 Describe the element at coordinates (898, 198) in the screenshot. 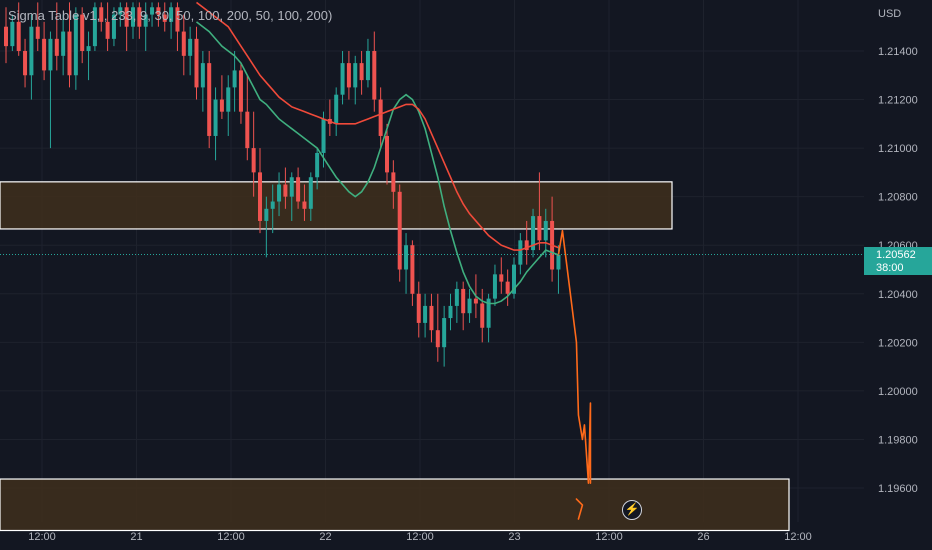

I see `y-tick-label: 1.20800` at that location.